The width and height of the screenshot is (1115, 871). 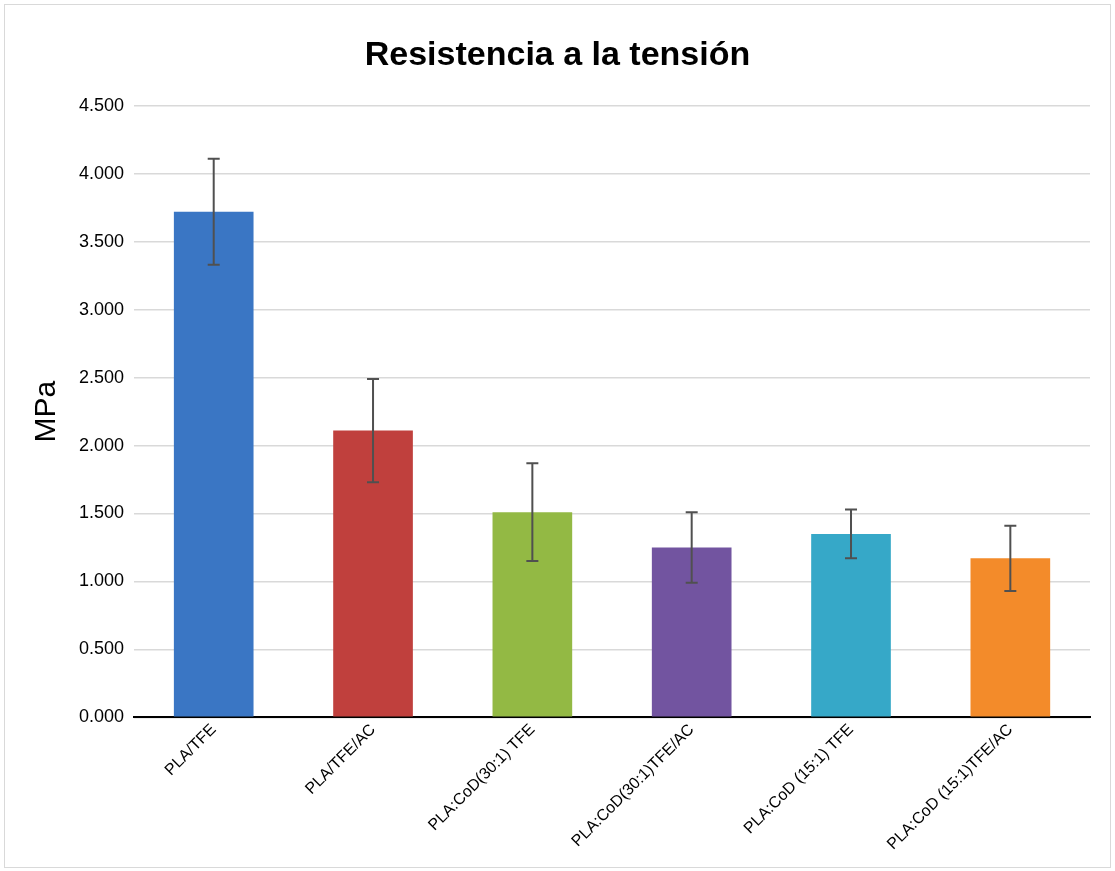 What do you see at coordinates (102, 240) in the screenshot?
I see `y-tick-label: 3.500` at bounding box center [102, 240].